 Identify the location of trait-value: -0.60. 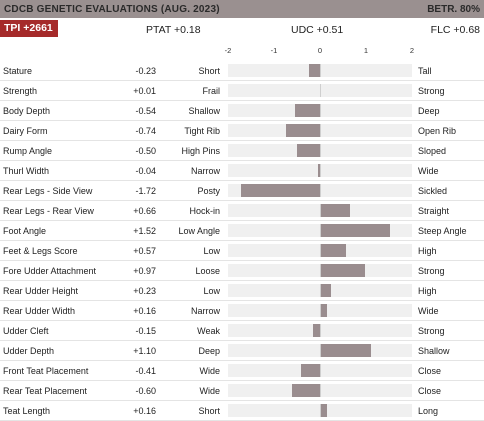
(145, 391).